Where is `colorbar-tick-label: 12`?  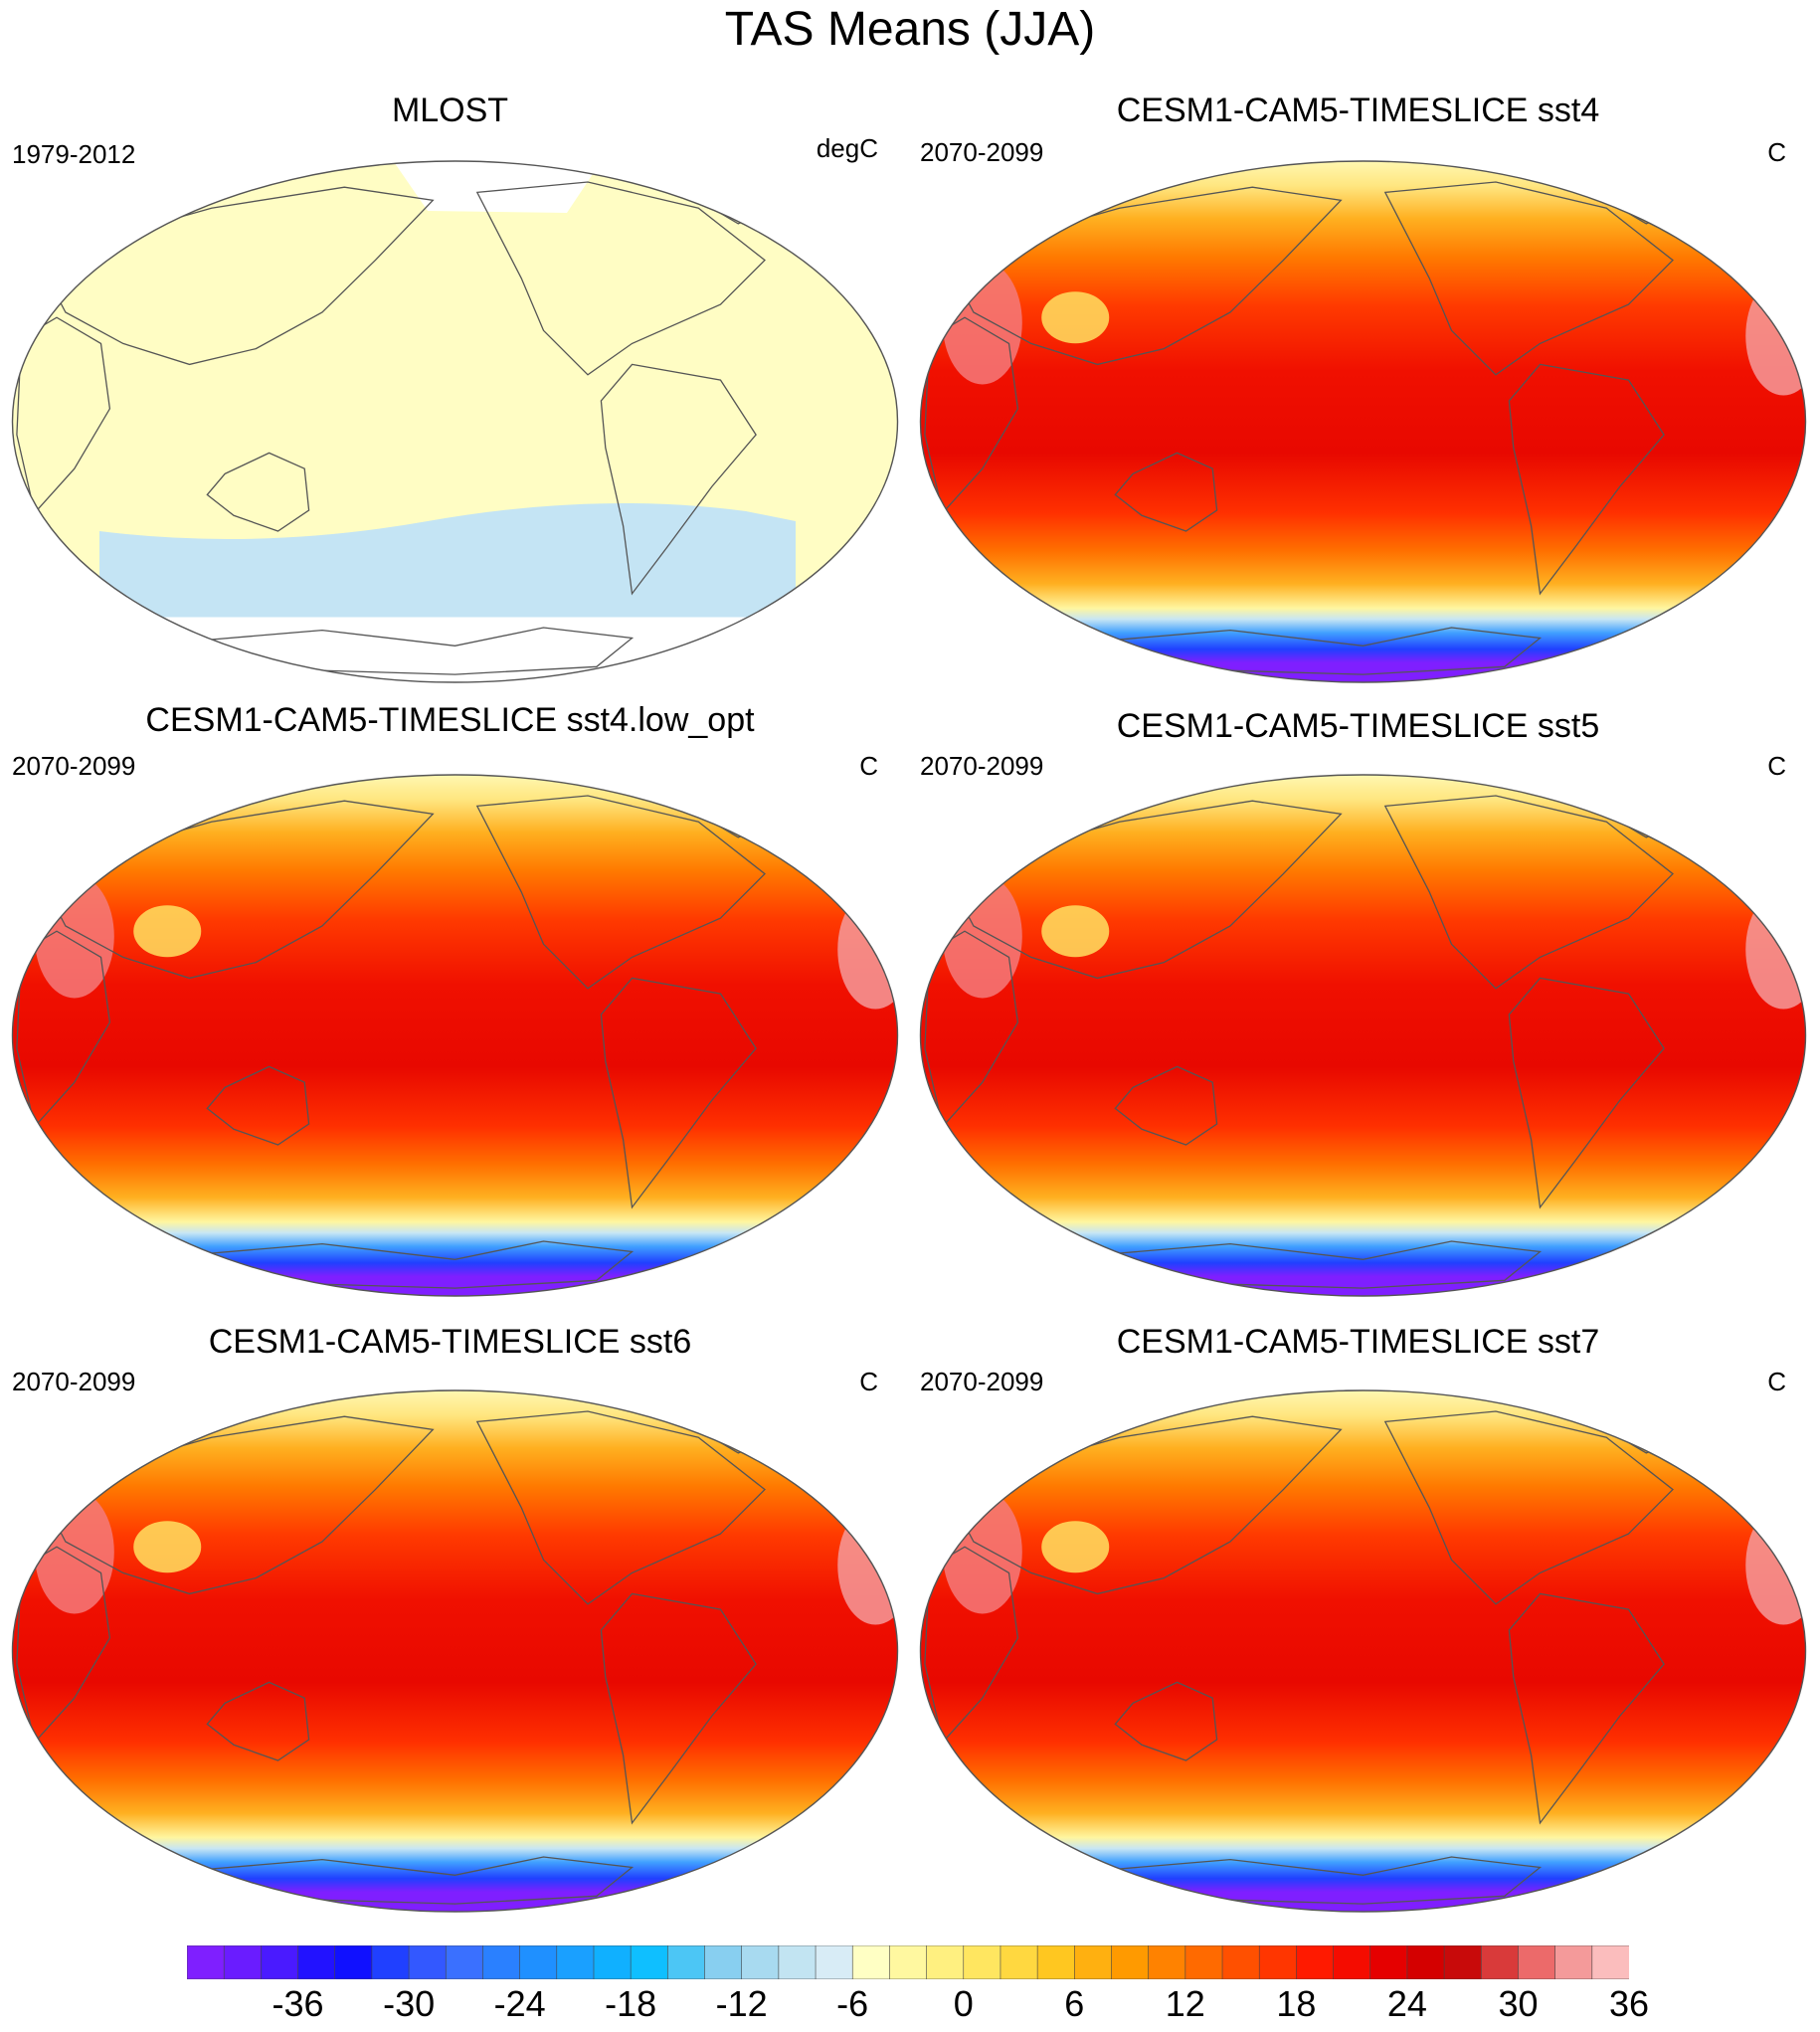
colorbar-tick-label: 12 is located at coordinates (1185, 2004).